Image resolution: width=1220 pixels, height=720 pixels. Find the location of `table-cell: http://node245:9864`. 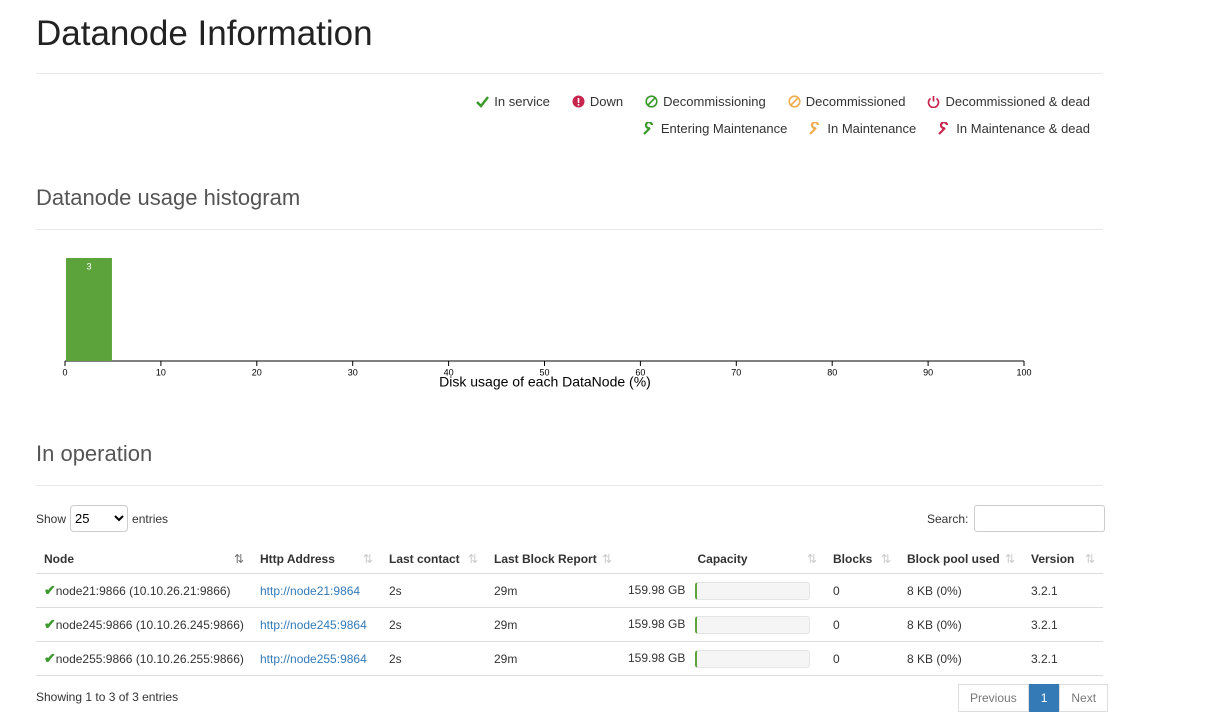

table-cell: http://node245:9864 is located at coordinates (316, 624).